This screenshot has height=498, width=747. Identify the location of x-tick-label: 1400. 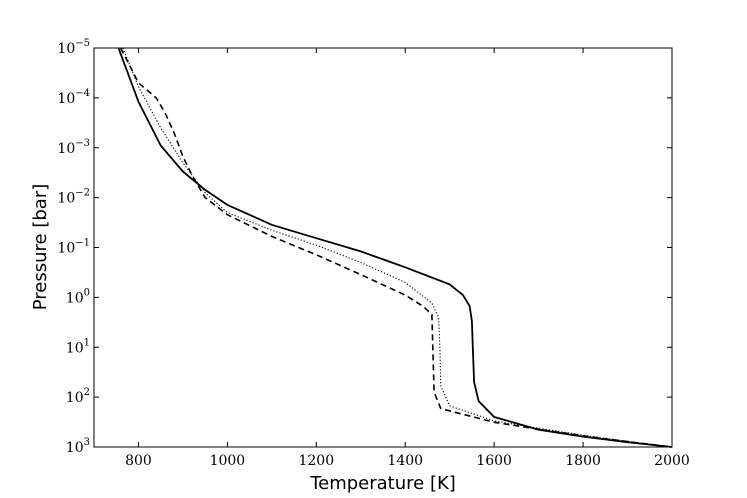
(405, 461).